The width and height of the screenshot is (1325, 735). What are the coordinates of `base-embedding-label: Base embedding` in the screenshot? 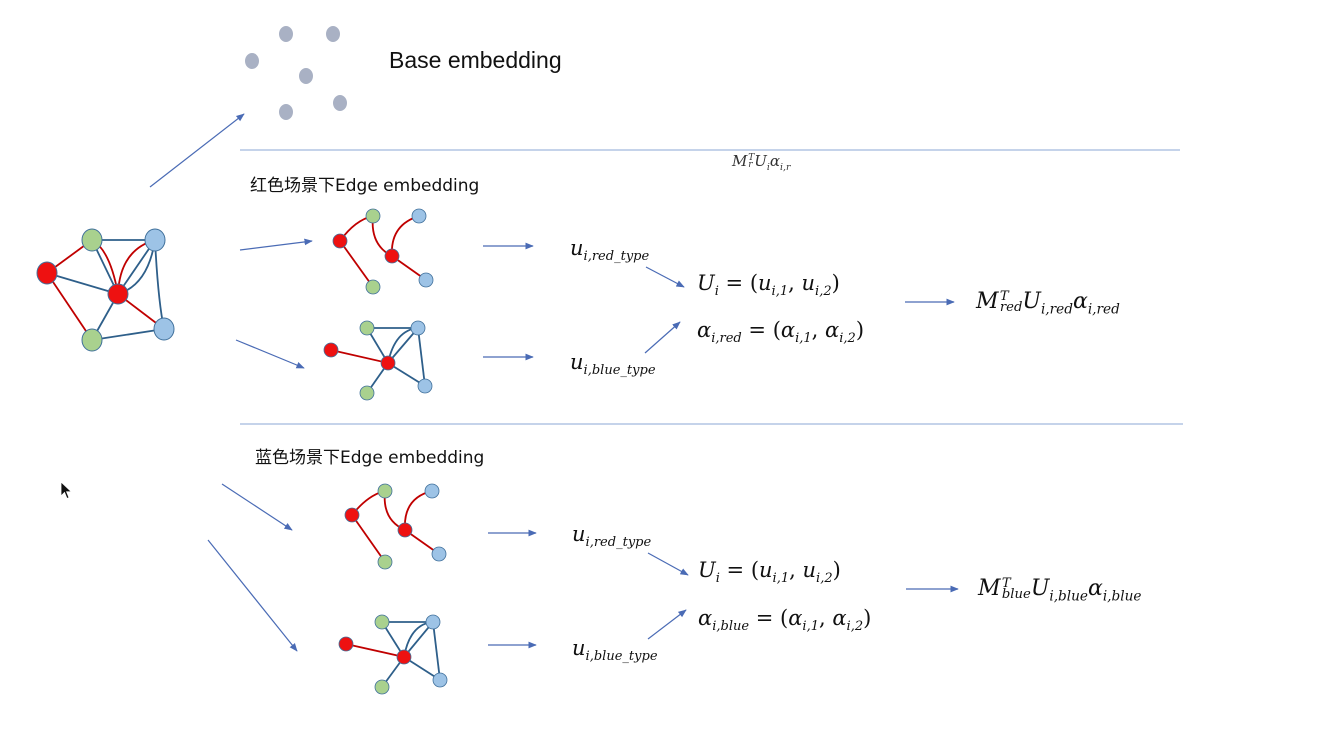 It's located at (475, 60).